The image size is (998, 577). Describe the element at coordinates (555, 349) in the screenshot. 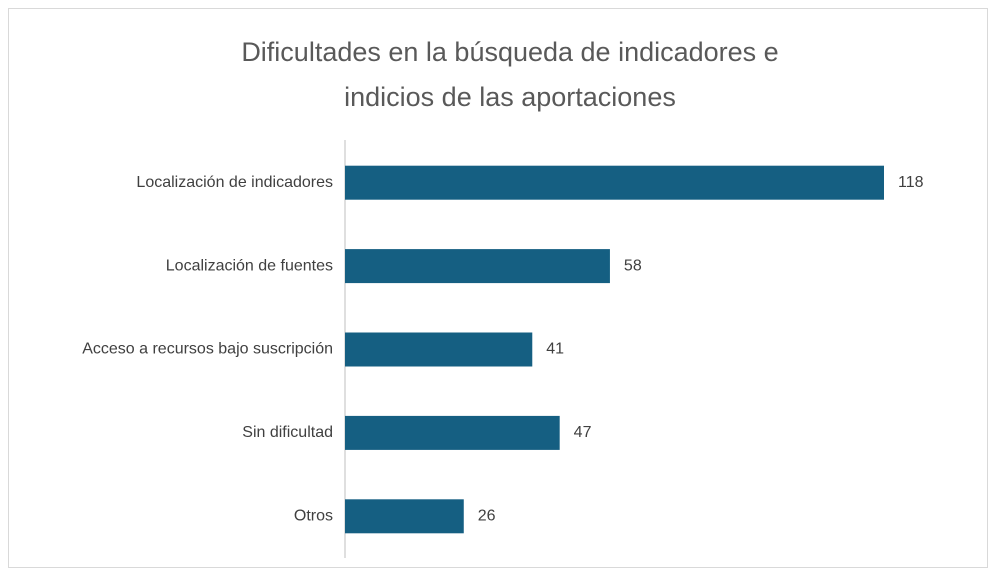

I see `value-label: 41` at that location.